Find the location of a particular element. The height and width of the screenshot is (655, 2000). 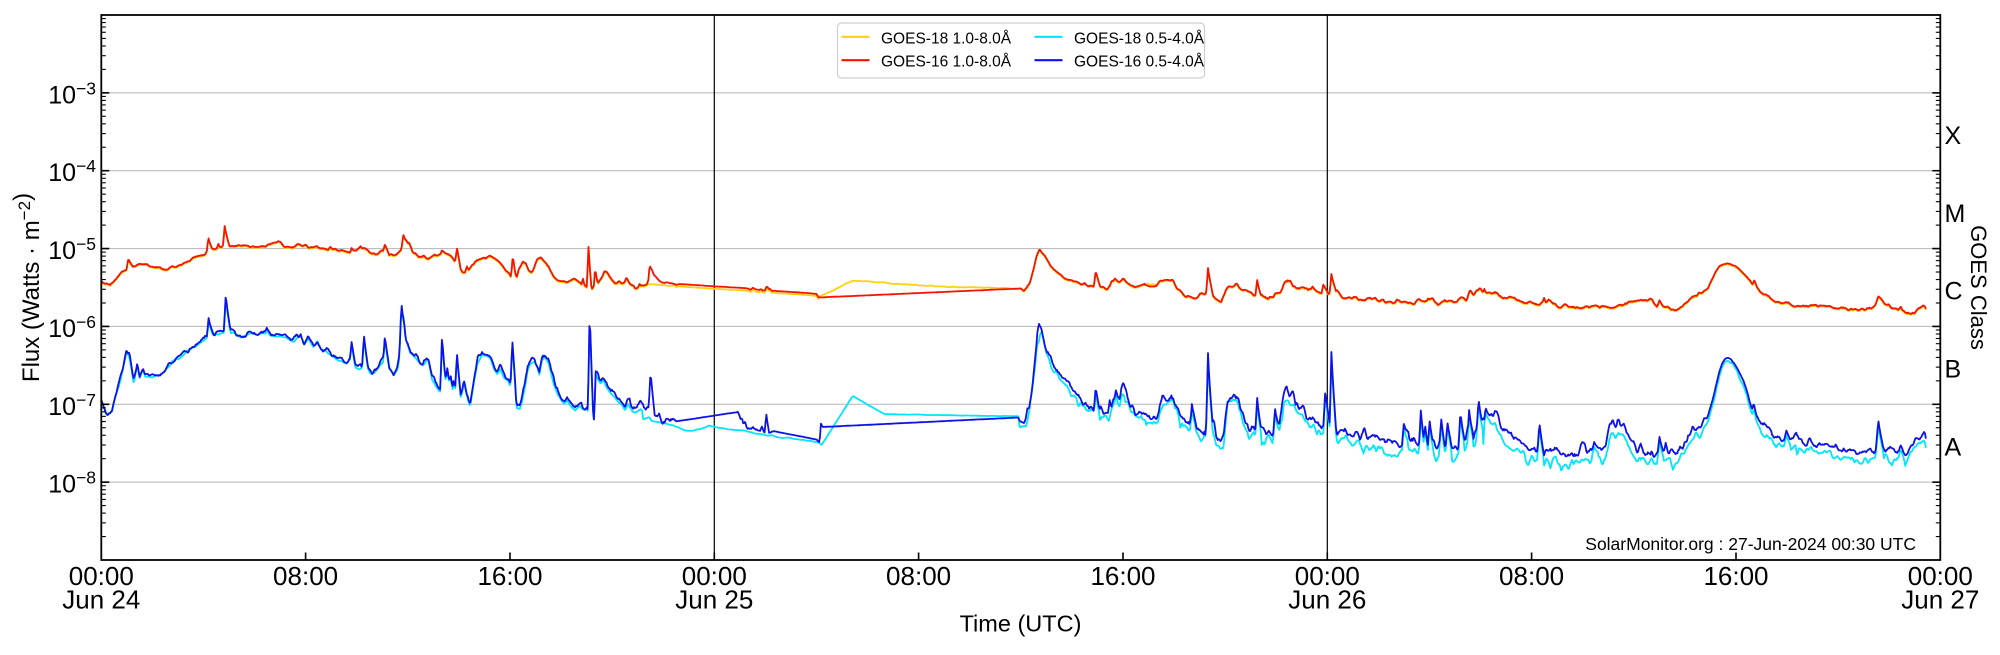

svg-text:SolarMonitor.org : 27-Jun-2024: SolarMonitor.org : 27-Jun-2024 00:30 UTC is located at coordinates (1750, 544).